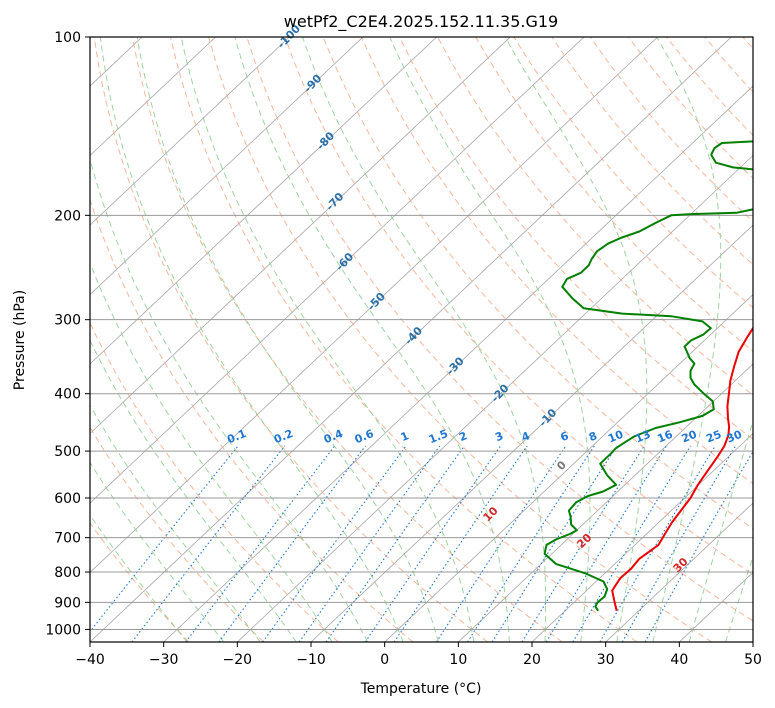 Image resolution: width=775 pixels, height=708 pixels. Describe the element at coordinates (421, 689) in the screenshot. I see `x-axis-title: Temperature (°C)` at that location.